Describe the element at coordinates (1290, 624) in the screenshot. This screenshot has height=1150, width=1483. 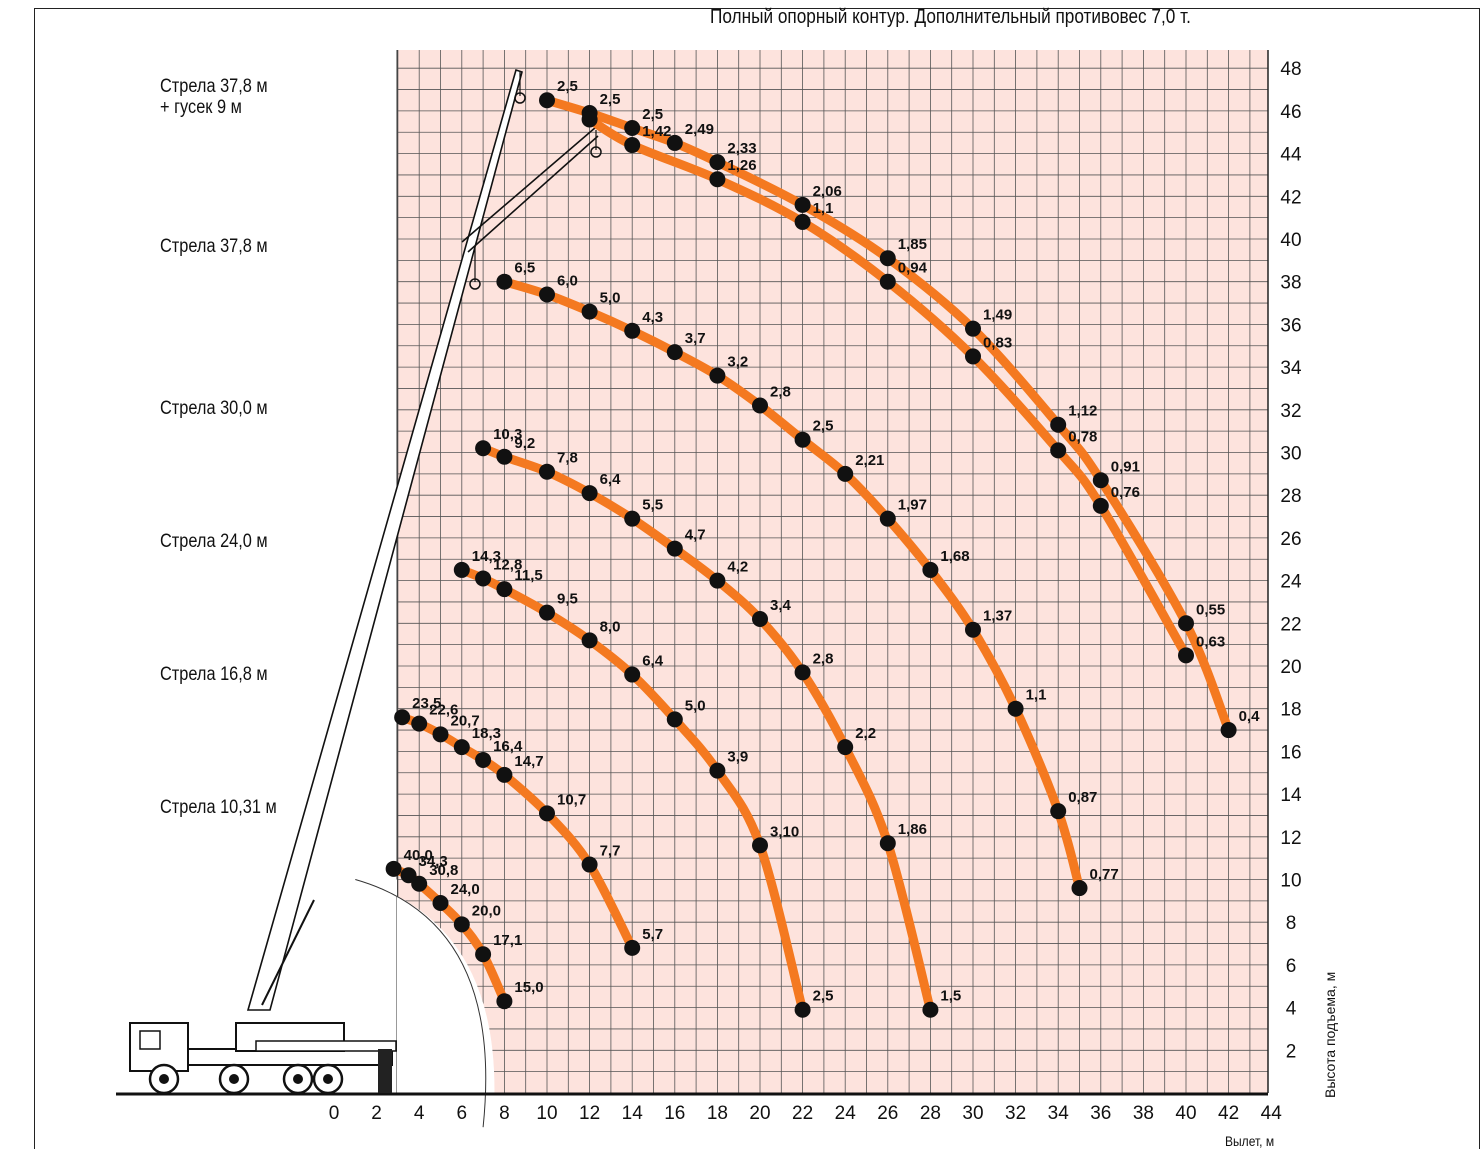
I see `y-tick-label: 22` at that location.